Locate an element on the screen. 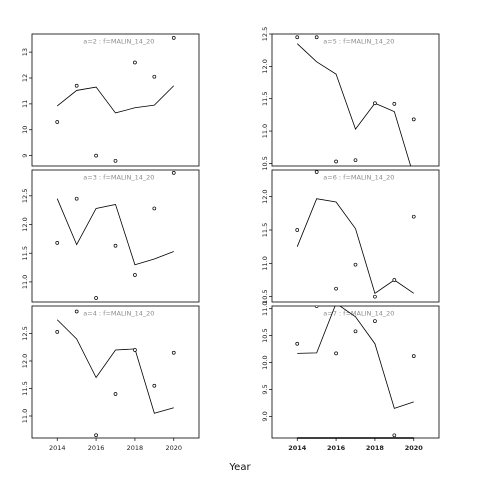  panel-title: a=6 : f=MALIN_14_20 is located at coordinates (358, 178).